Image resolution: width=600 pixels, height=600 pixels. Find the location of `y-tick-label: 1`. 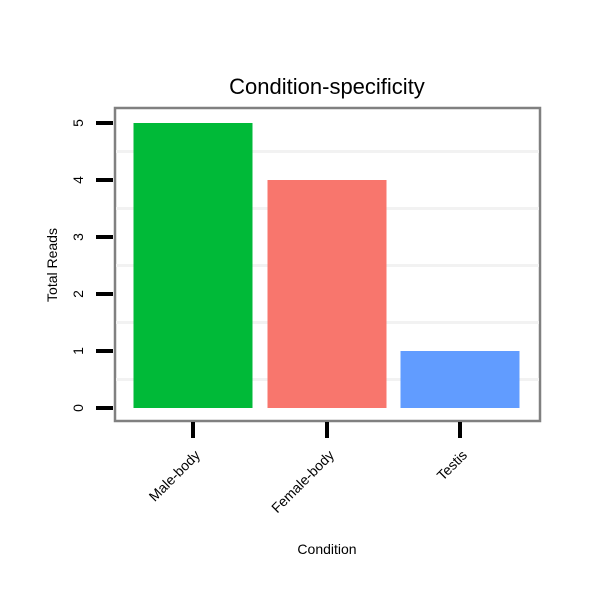

y-tick-label: 1 is located at coordinates (78, 351).